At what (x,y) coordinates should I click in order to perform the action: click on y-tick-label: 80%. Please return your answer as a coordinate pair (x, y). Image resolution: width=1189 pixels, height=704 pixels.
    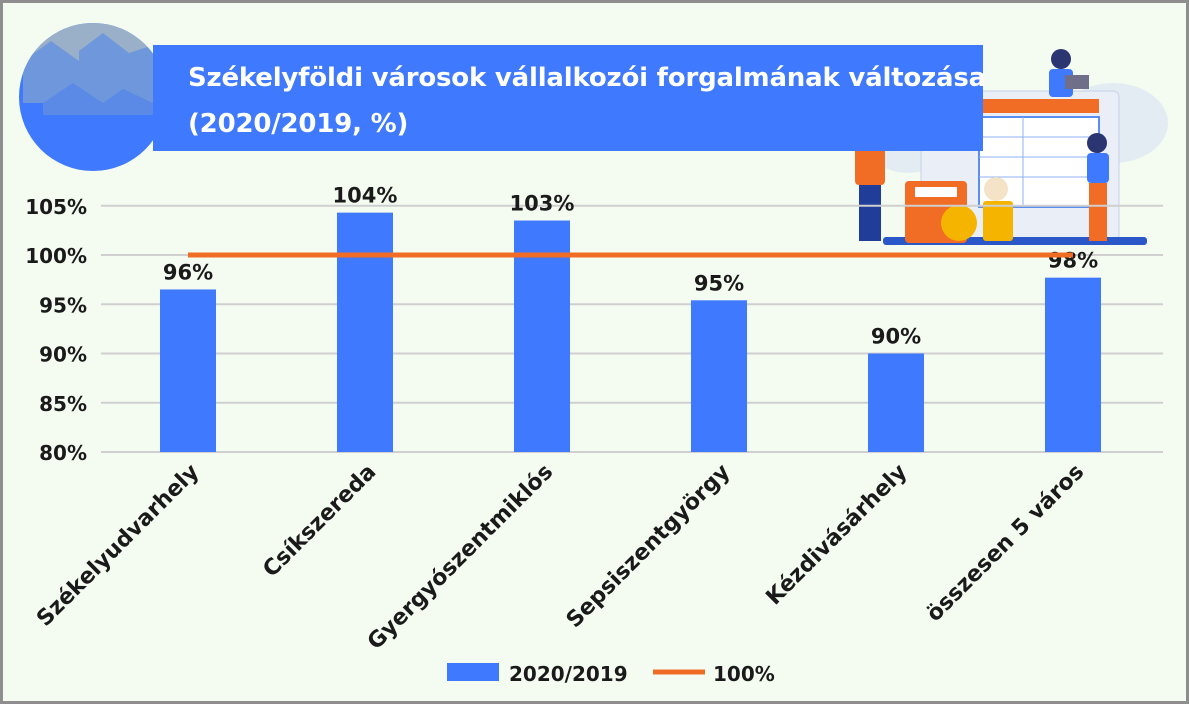
    Looking at the image, I should click on (63, 453).